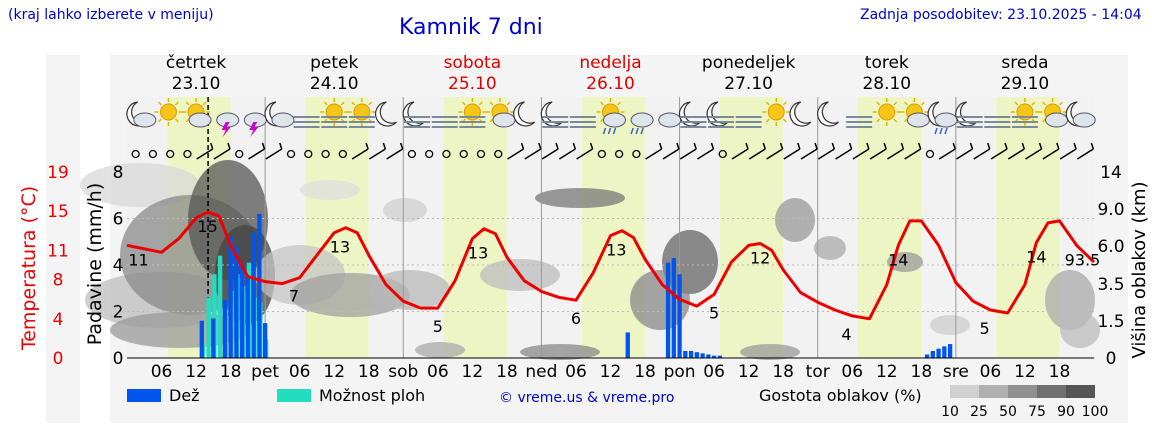 The height and width of the screenshot is (443, 1152). Describe the element at coordinates (748, 84) in the screenshot. I see `day-date: 27.10` at that location.